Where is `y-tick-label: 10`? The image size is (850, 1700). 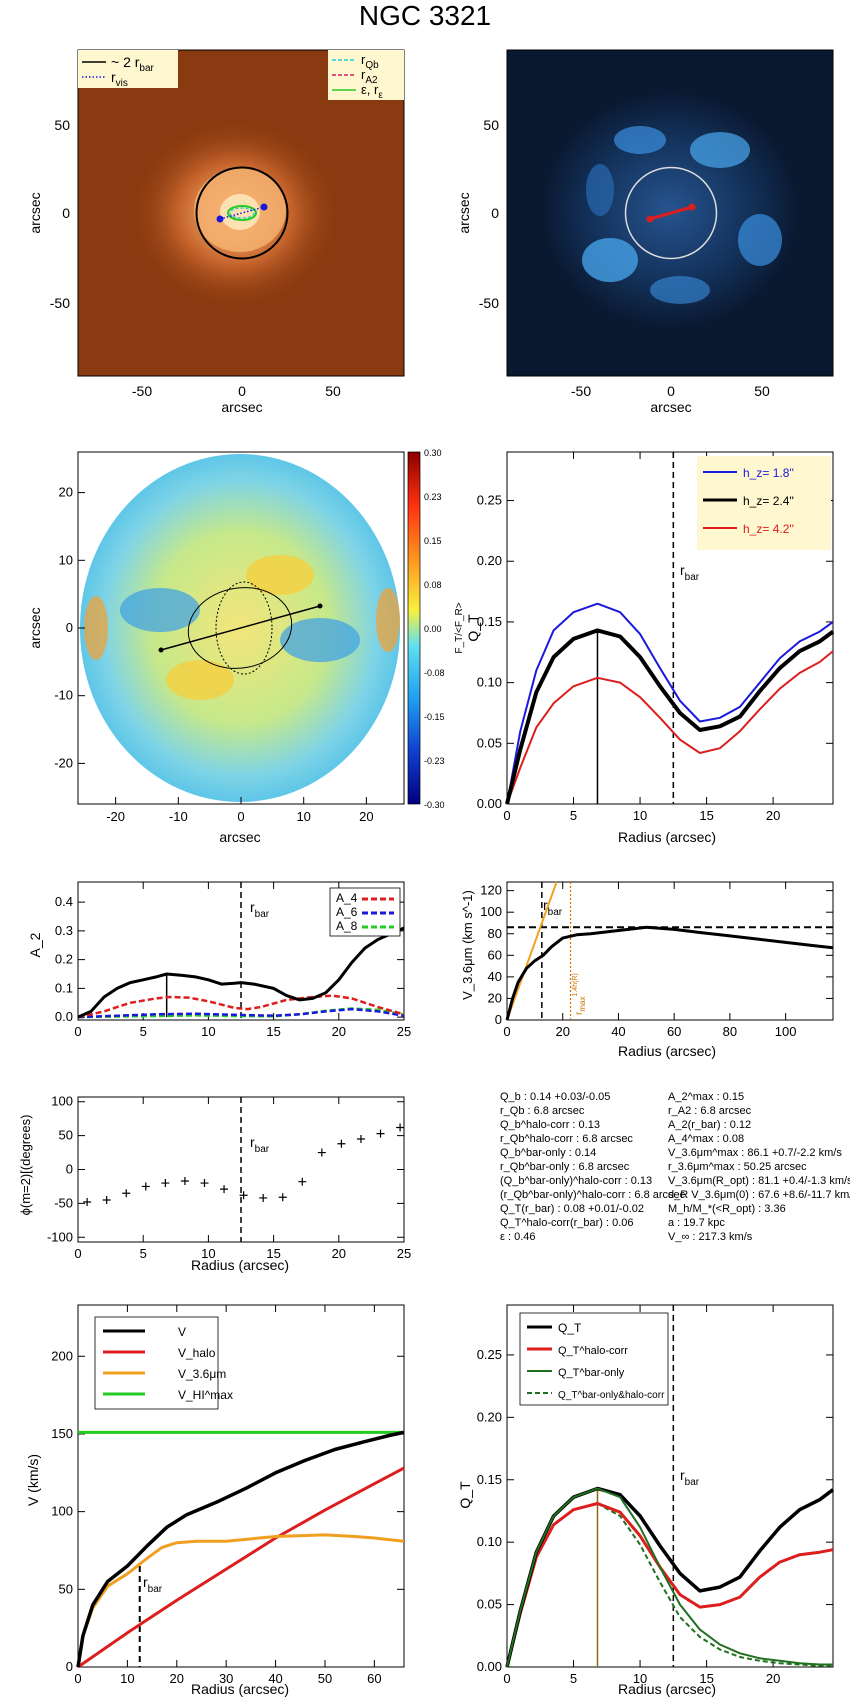
y-tick-label: 10 is located at coordinates (66, 559).